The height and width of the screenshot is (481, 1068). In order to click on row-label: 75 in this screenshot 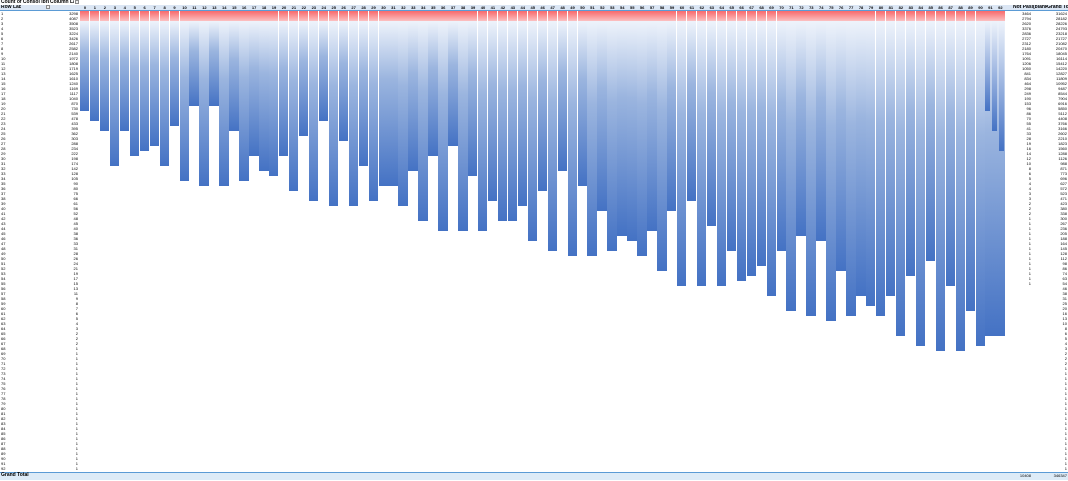, I will do `click(3, 383)`.